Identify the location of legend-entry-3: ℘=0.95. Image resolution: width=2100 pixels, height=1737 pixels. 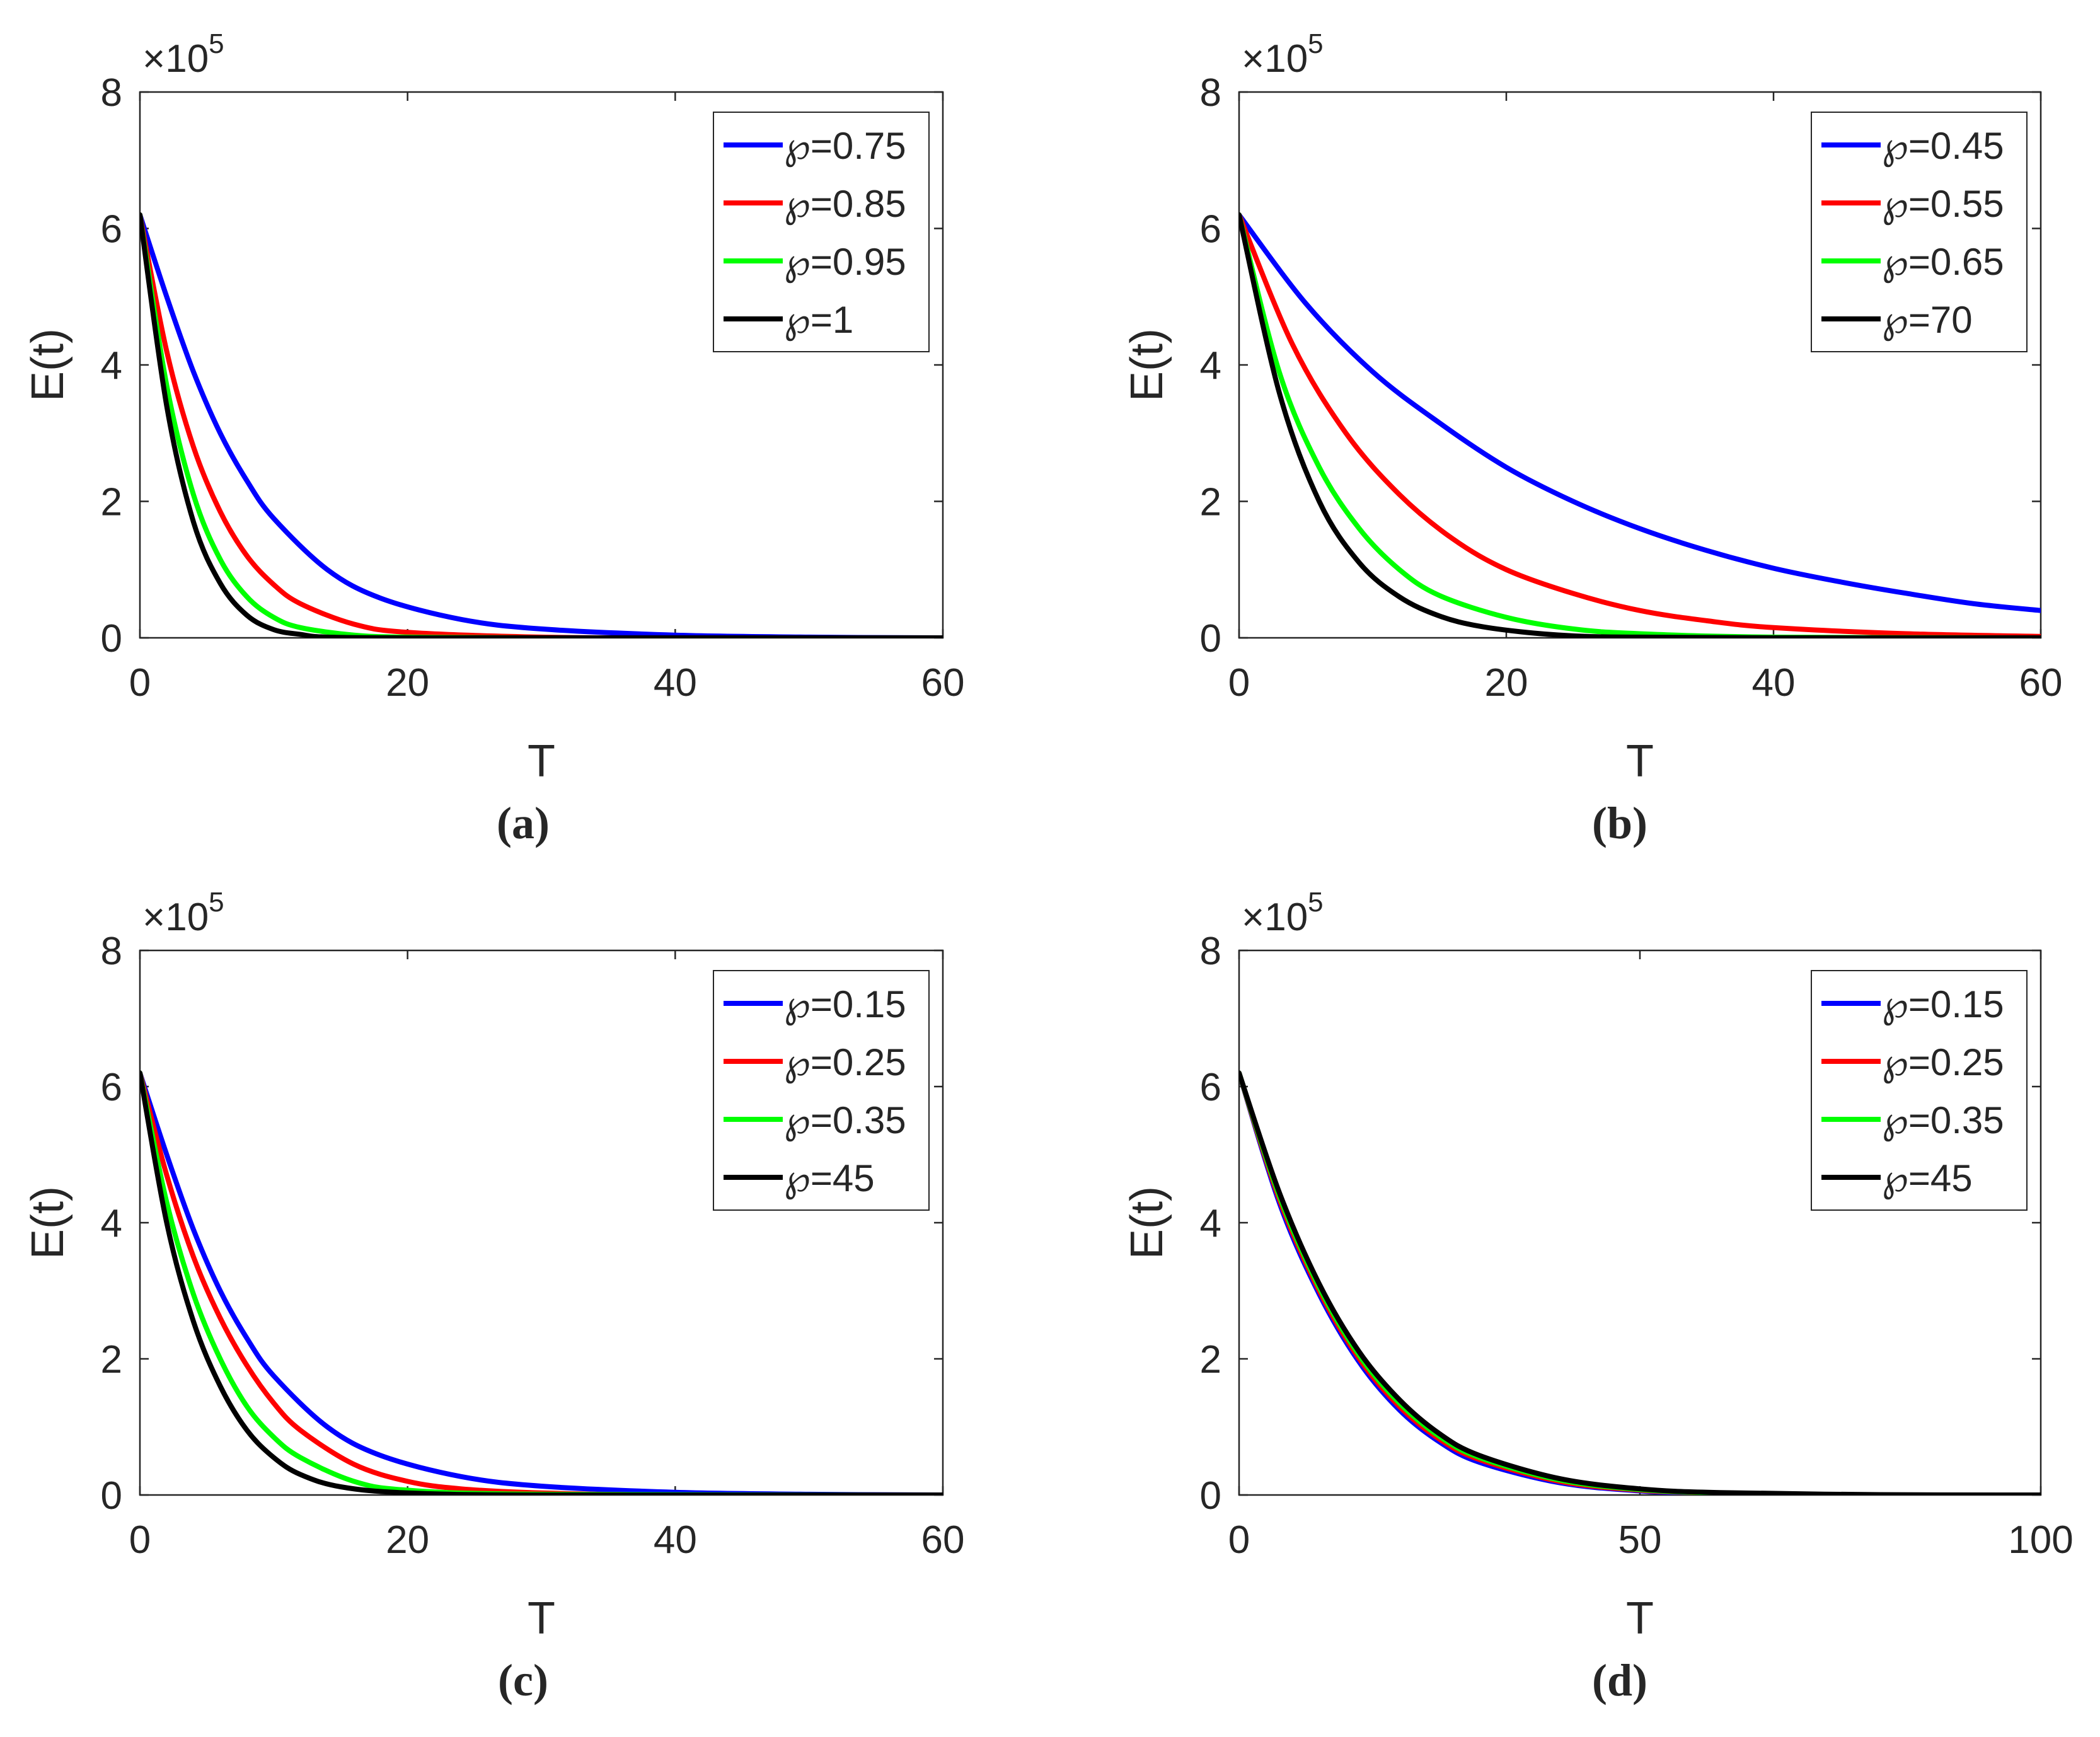
(845, 262).